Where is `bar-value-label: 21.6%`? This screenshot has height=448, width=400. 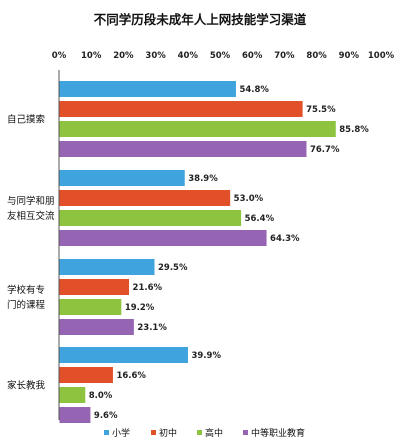
bar-value-label: 21.6% is located at coordinates (148, 288).